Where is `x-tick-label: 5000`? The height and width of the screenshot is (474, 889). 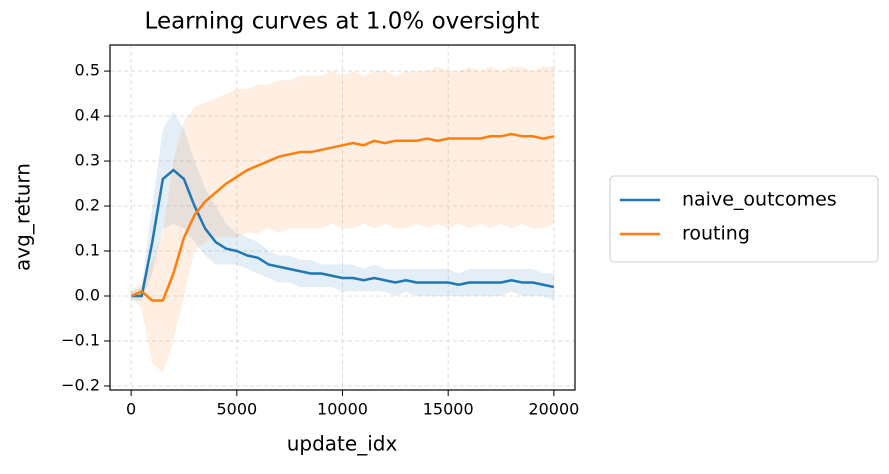
x-tick-label: 5000 is located at coordinates (236, 409).